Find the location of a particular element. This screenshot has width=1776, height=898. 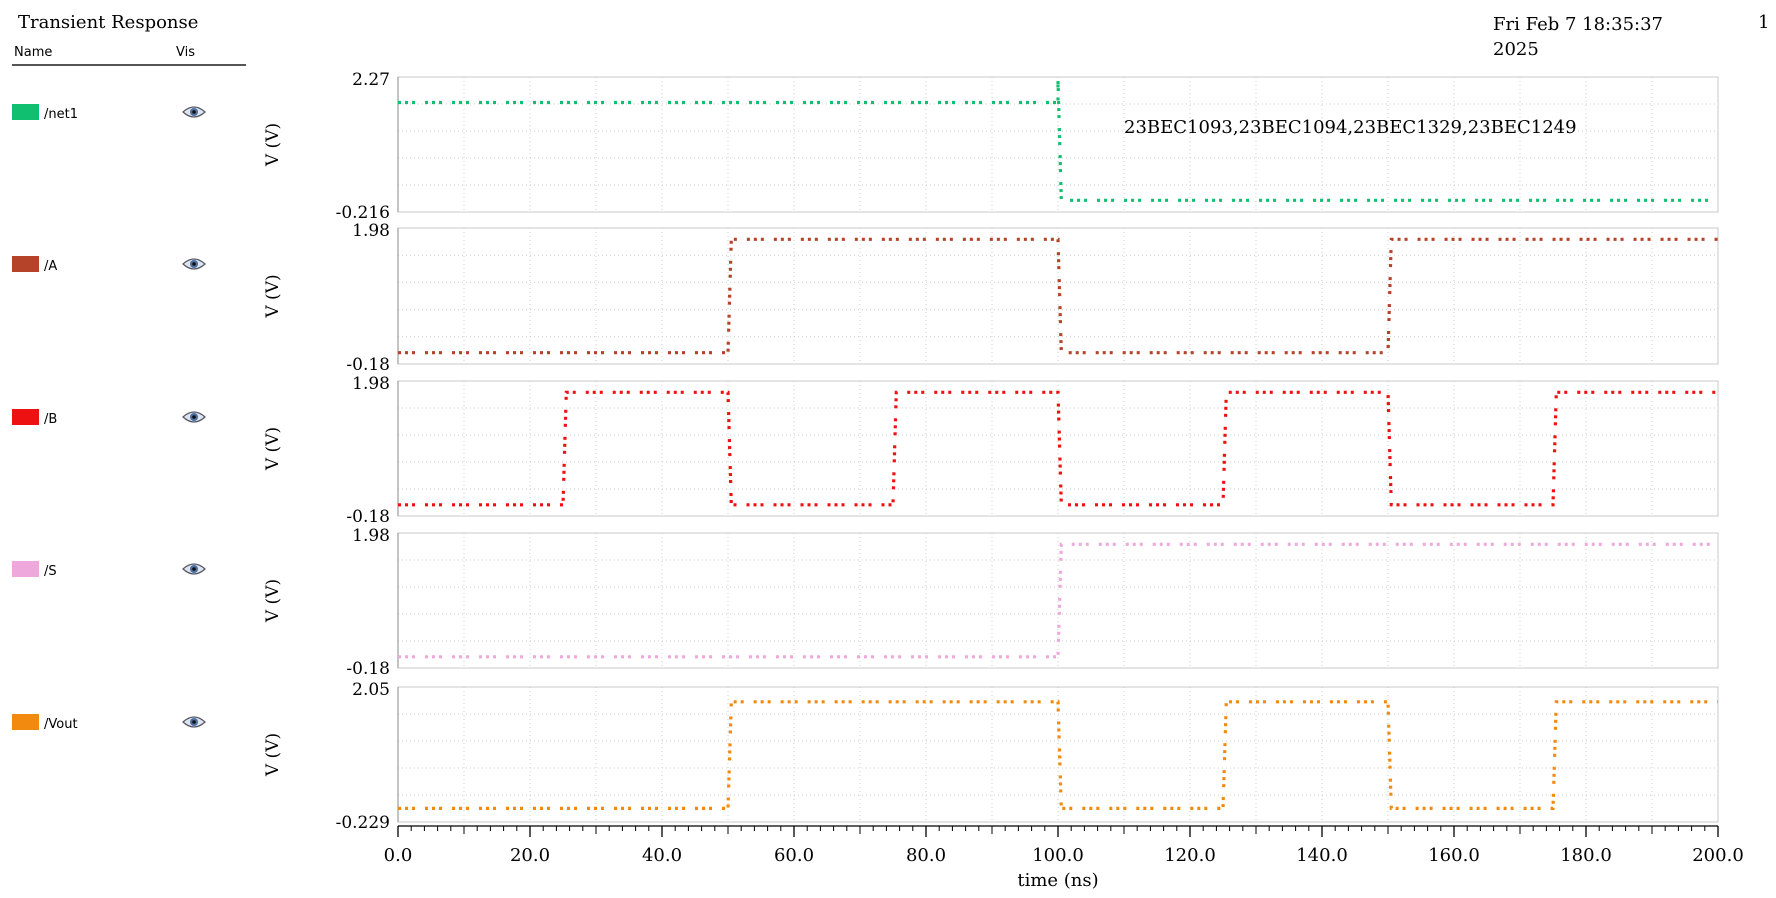

x-tick-label: 80.0 is located at coordinates (926, 855).